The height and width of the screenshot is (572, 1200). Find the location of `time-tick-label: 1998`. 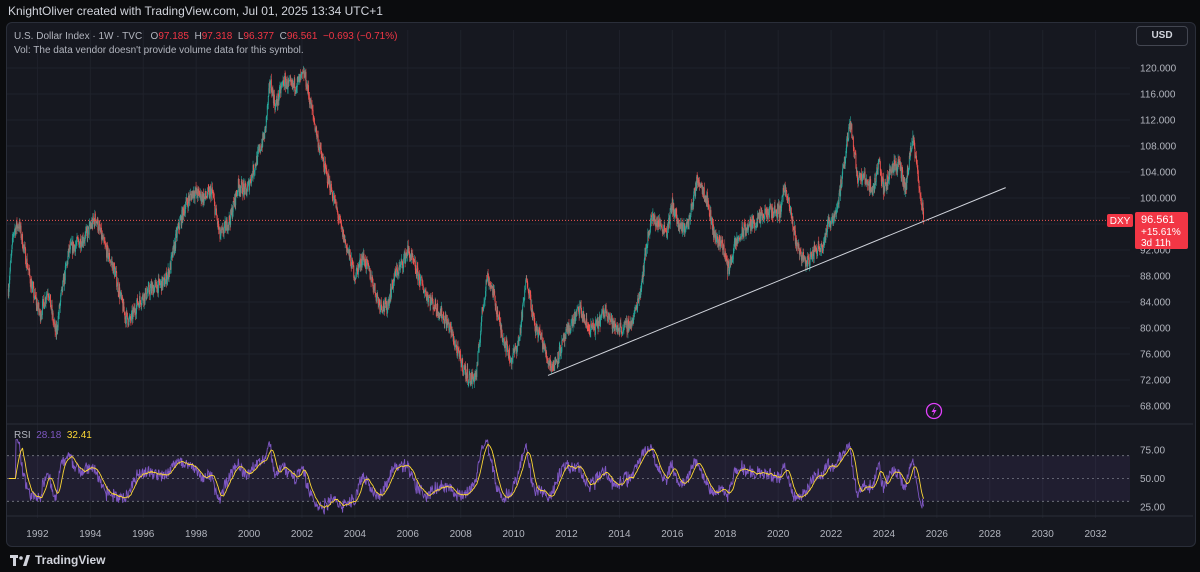

time-tick-label: 1998 is located at coordinates (196, 534).